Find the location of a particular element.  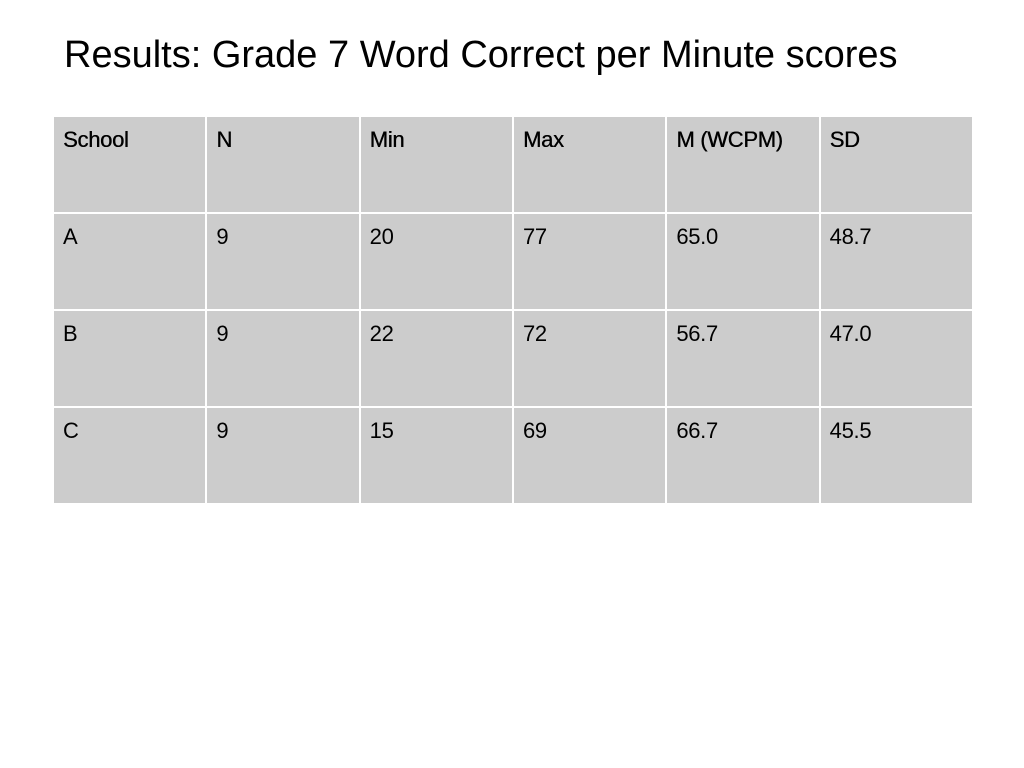

header-min: Min is located at coordinates (436, 164).